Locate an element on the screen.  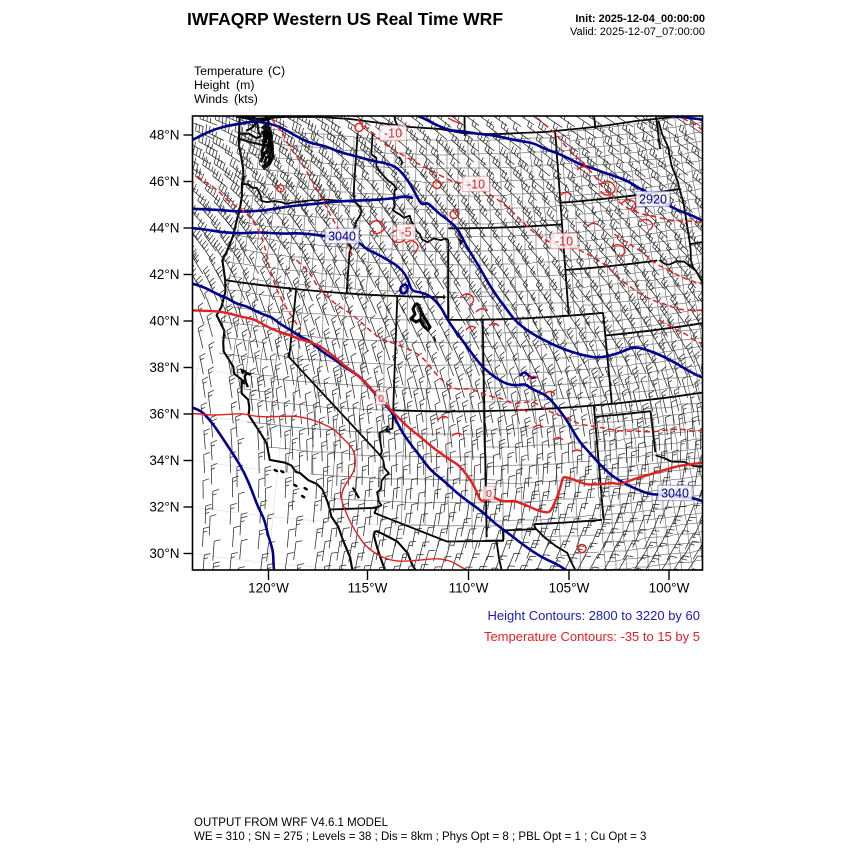
svg-text: (C) is located at coordinates (276, 71).